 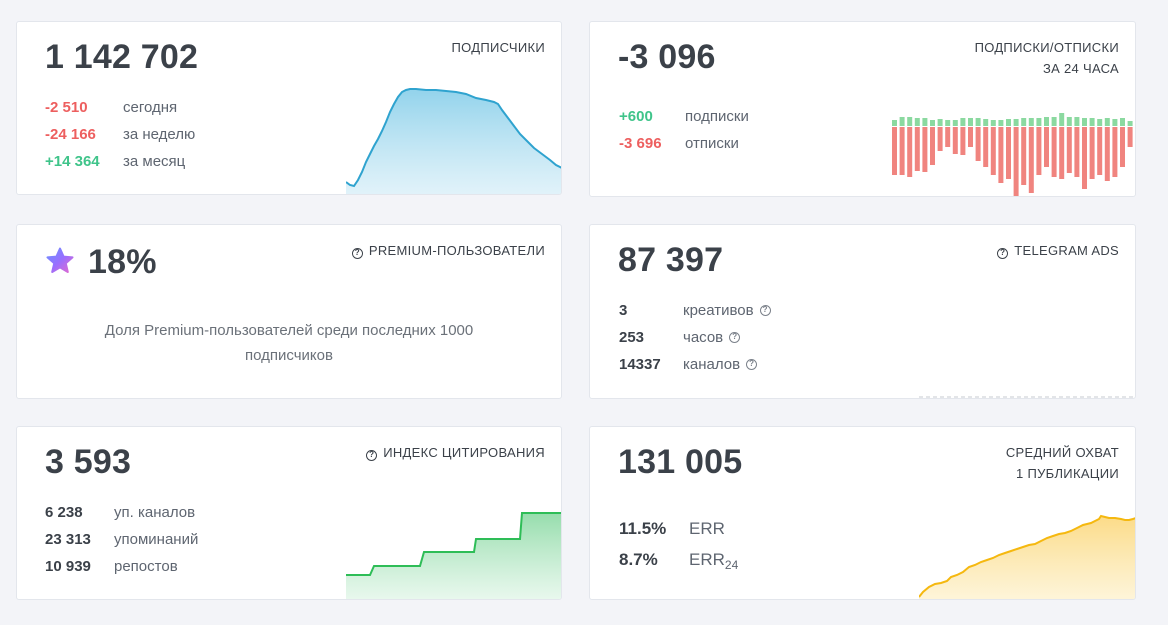 I want to click on stat-label-month: за месяц, so click(x=154, y=161).